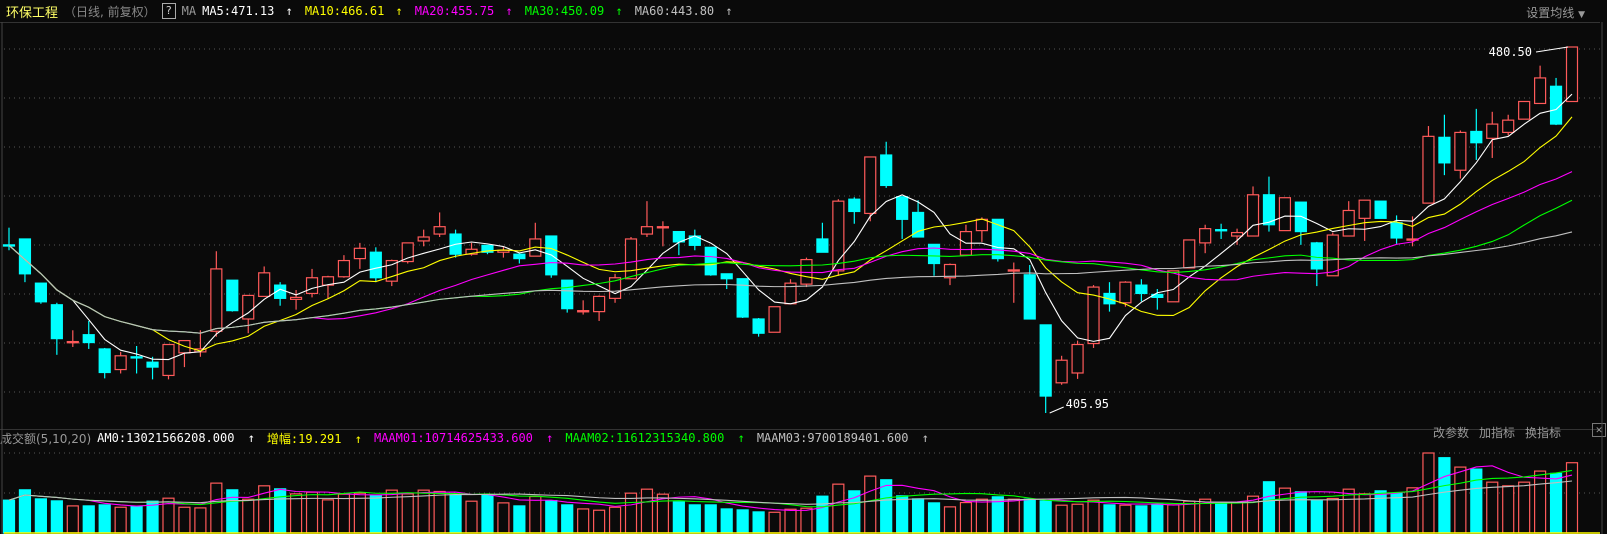  I want to click on ma5-value: MA5:471.13 ↑, so click(250, 11).